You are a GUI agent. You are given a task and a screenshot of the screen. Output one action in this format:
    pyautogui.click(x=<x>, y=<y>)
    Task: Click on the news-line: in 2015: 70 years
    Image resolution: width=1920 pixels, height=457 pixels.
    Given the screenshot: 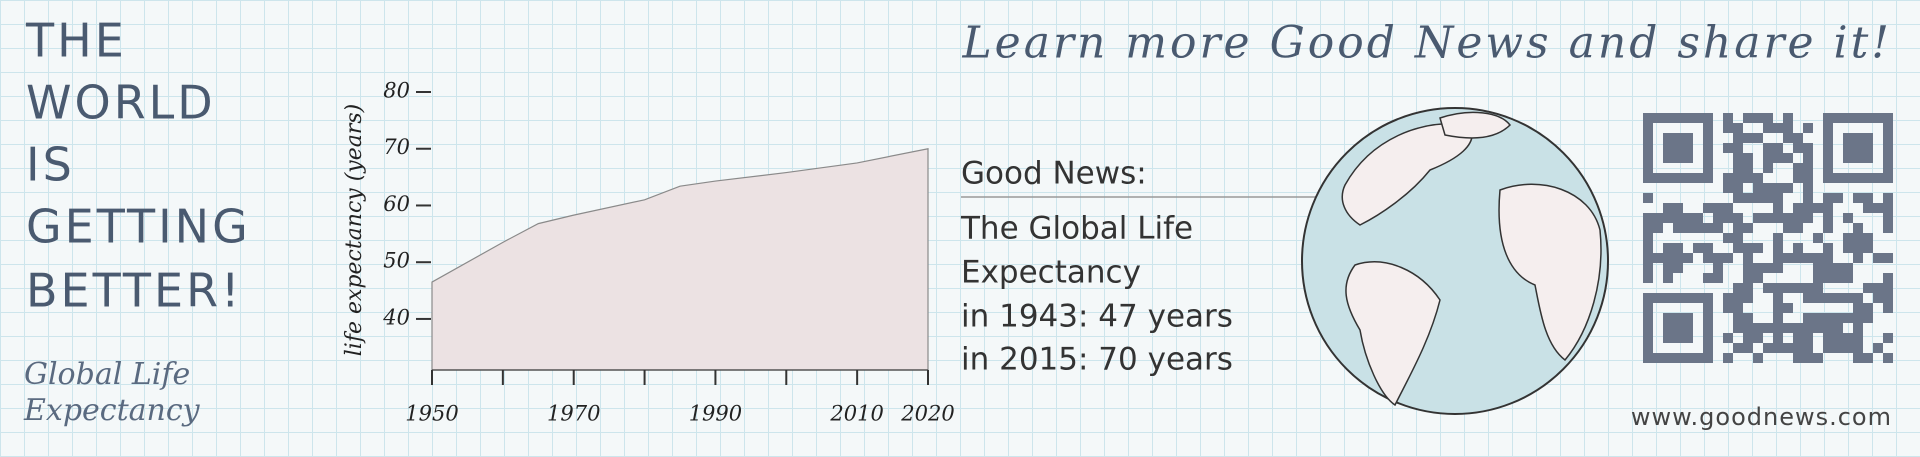 What is the action you would take?
    pyautogui.click(x=1097, y=360)
    